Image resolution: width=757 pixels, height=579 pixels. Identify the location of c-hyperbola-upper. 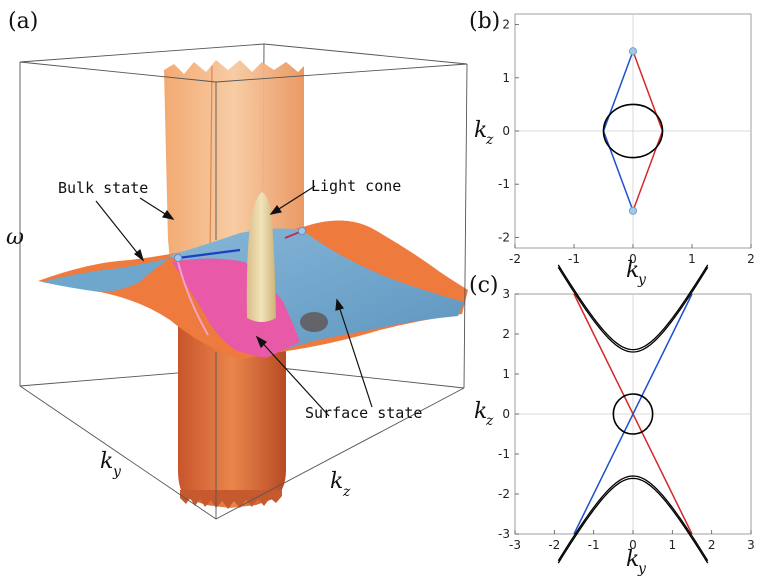
(633, 309).